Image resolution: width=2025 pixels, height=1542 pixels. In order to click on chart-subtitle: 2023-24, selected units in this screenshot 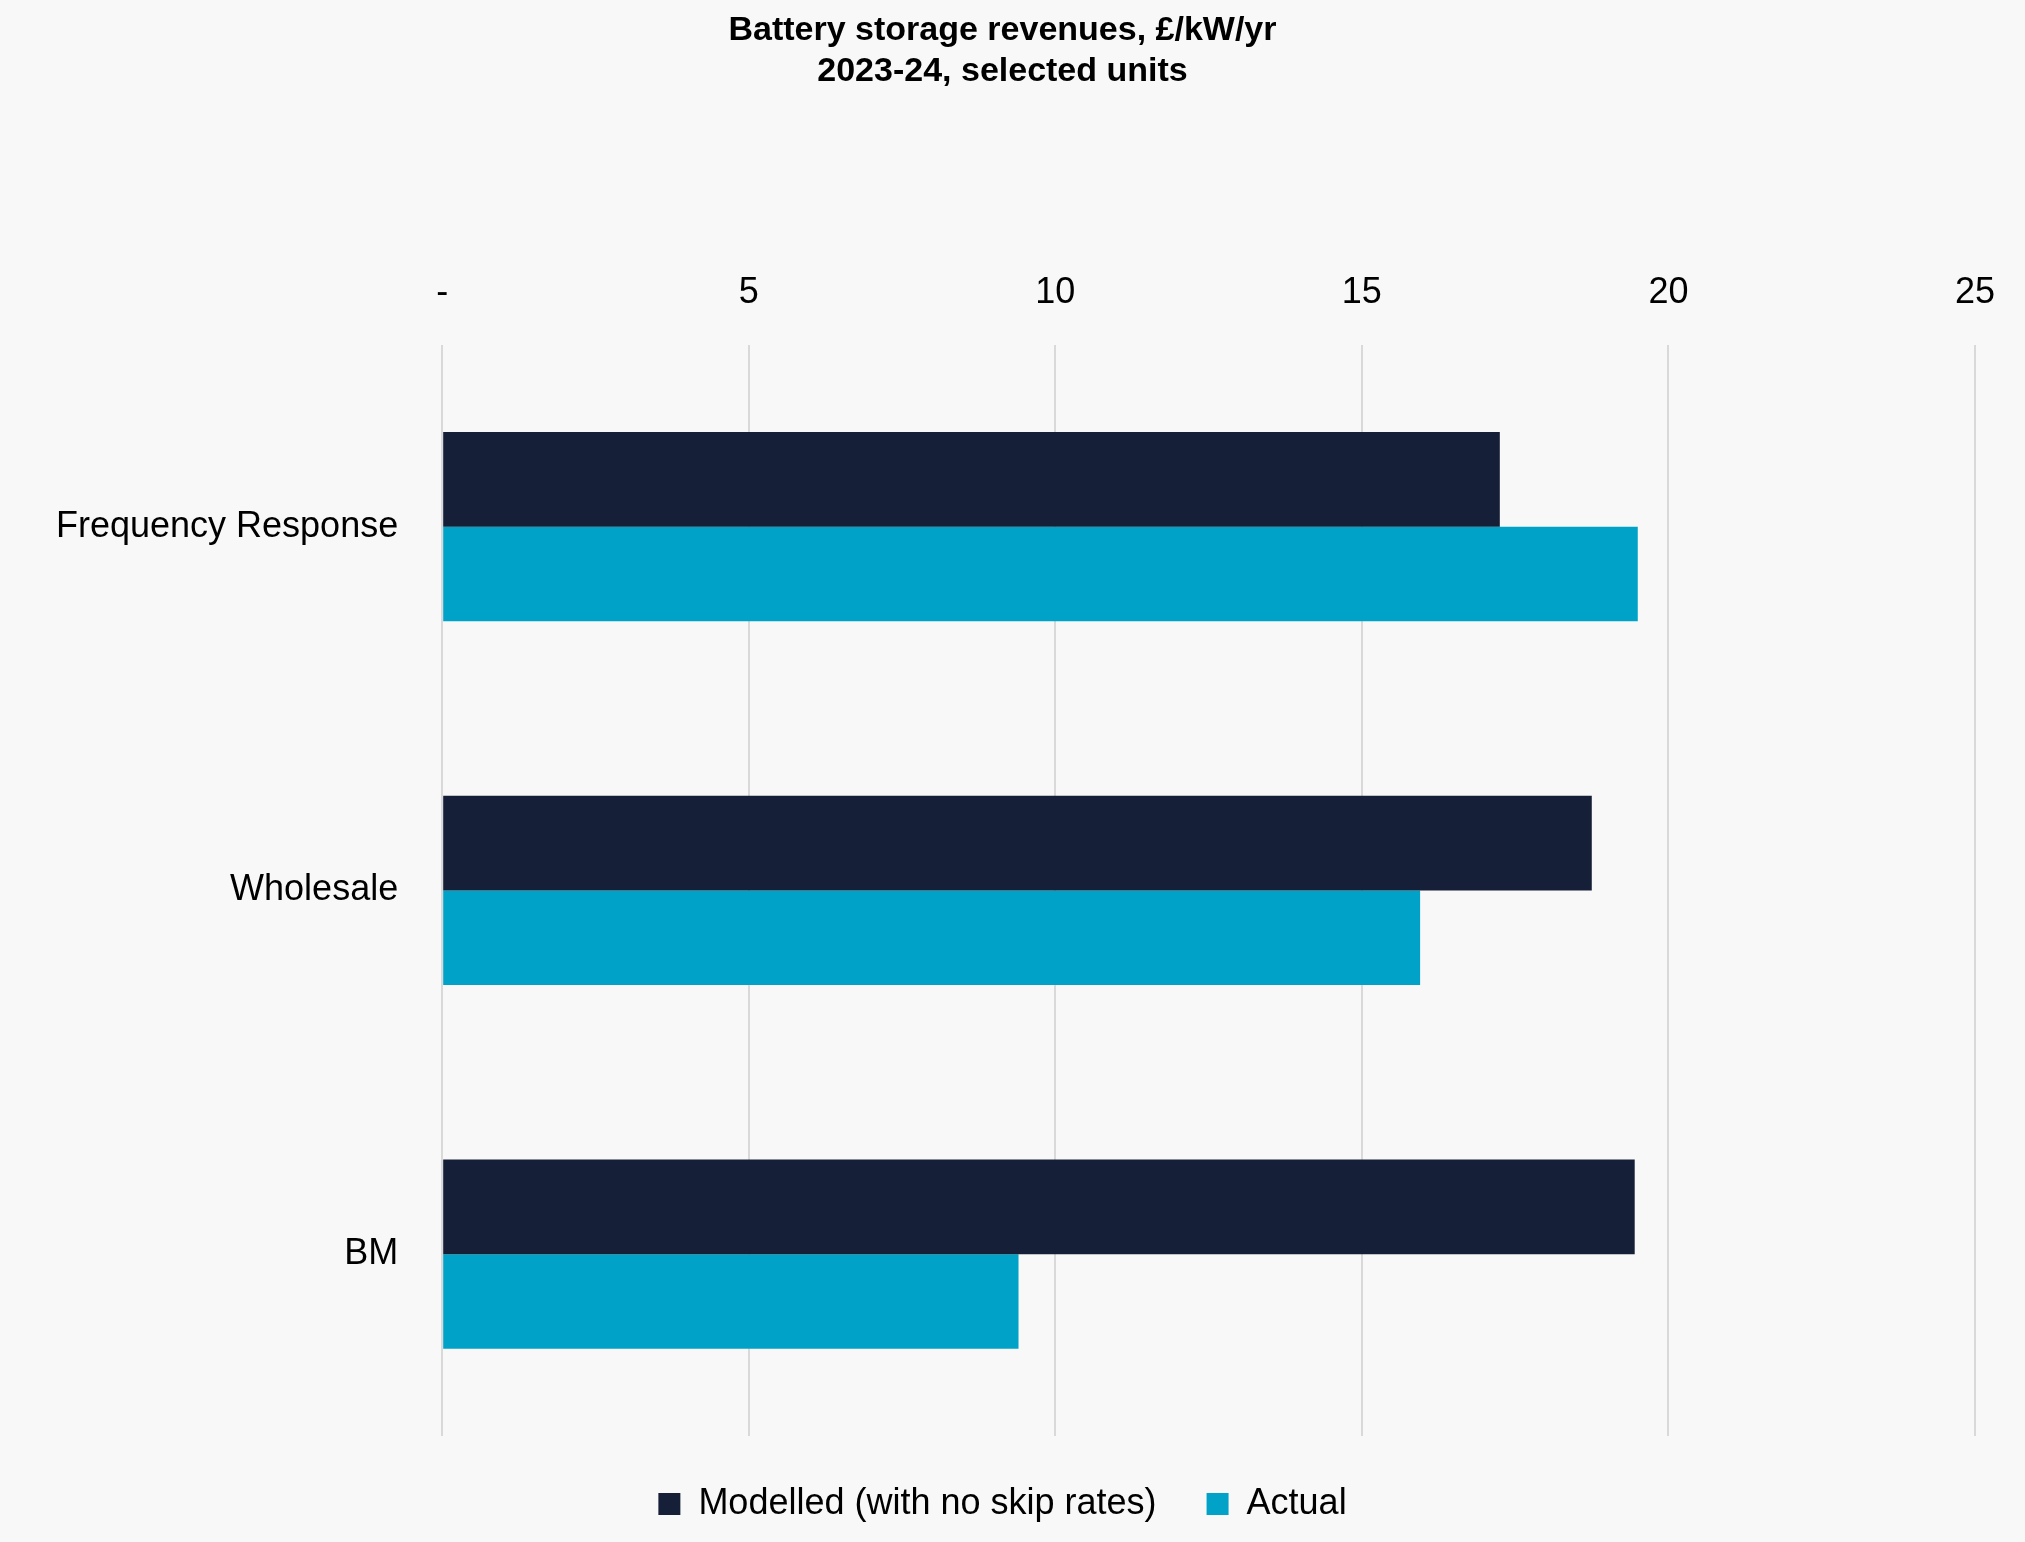, I will do `click(1002, 68)`.